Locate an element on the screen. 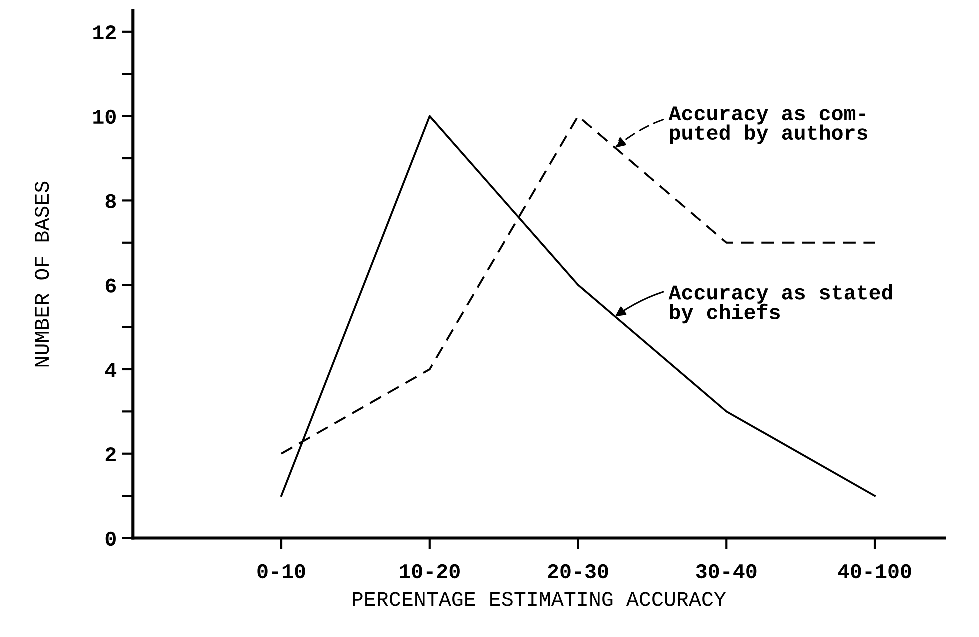  y-tick-label: 0 is located at coordinates (111, 539).